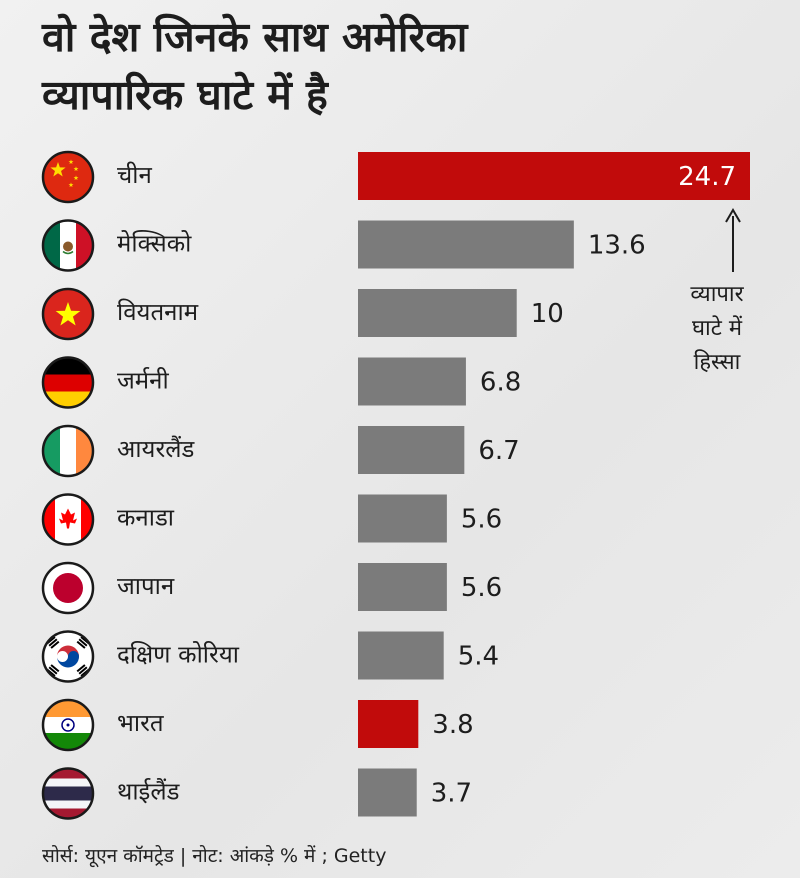  I want to click on value-label: 3.7, so click(451, 794).